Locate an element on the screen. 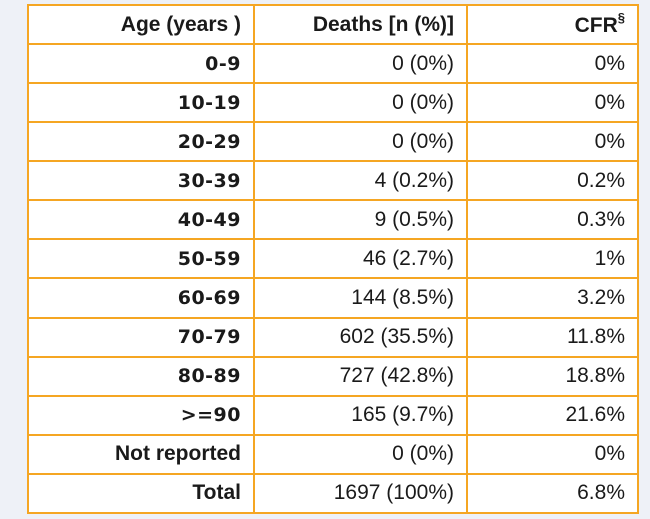 The image size is (650, 519). table-row: 80-89 727 (42.8%) 18.8% is located at coordinates (333, 376).